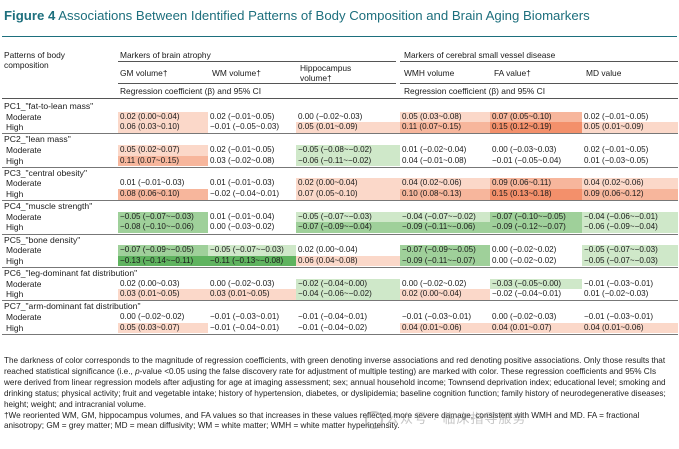  What do you see at coordinates (536, 127) in the screenshot?
I see `table-cell: 0.15 (0.12~0.19)` at bounding box center [536, 127].